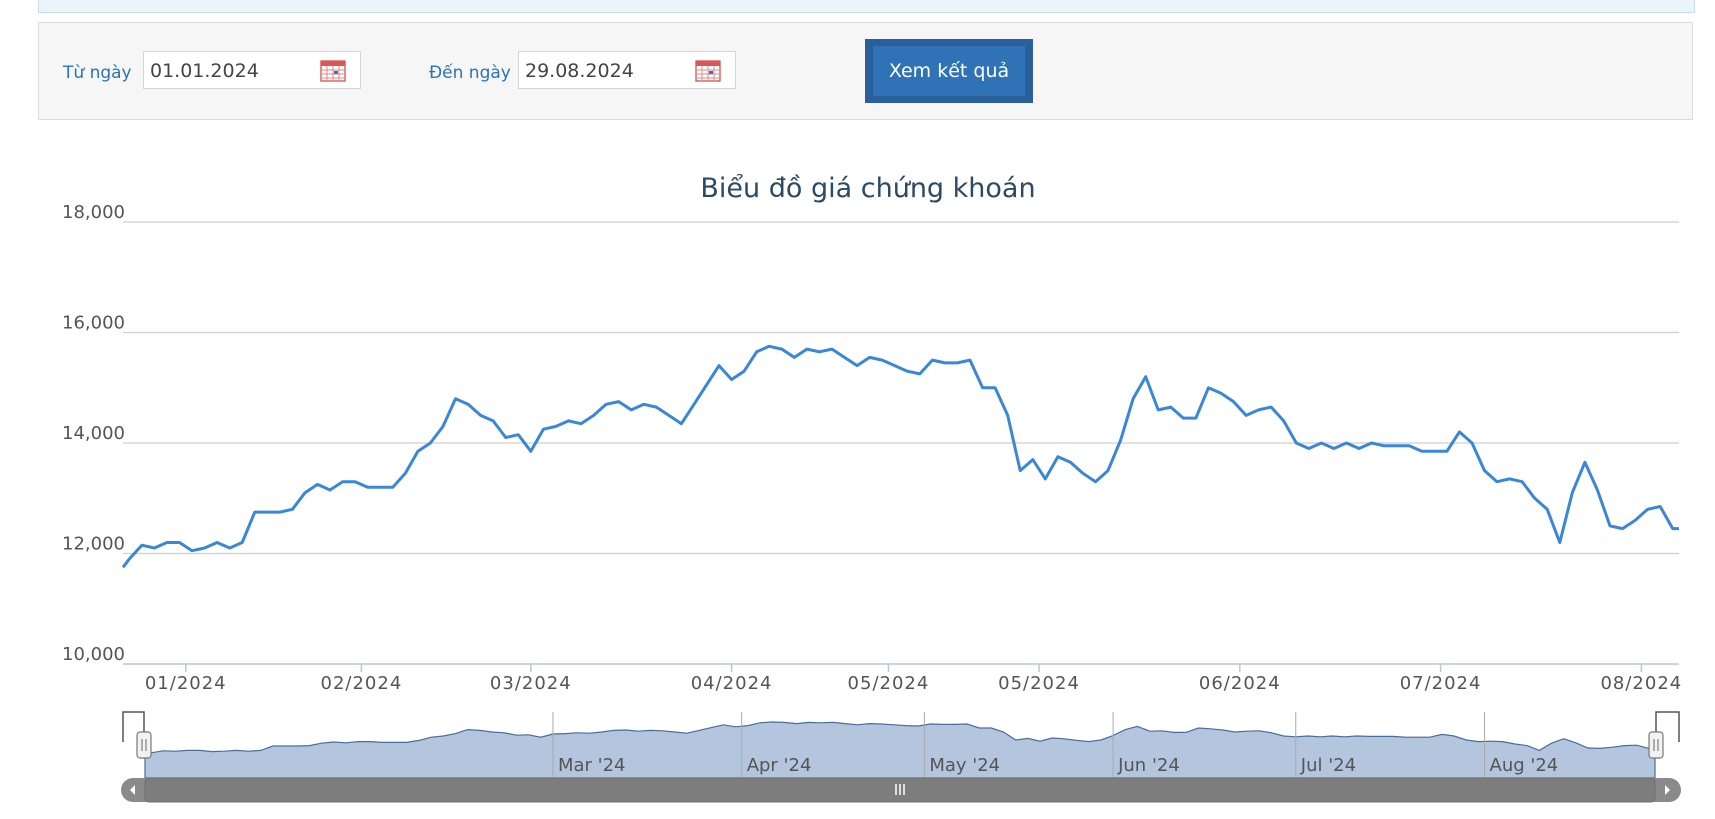  What do you see at coordinates (132, 790) in the screenshot?
I see `arrow-left-icon` at bounding box center [132, 790].